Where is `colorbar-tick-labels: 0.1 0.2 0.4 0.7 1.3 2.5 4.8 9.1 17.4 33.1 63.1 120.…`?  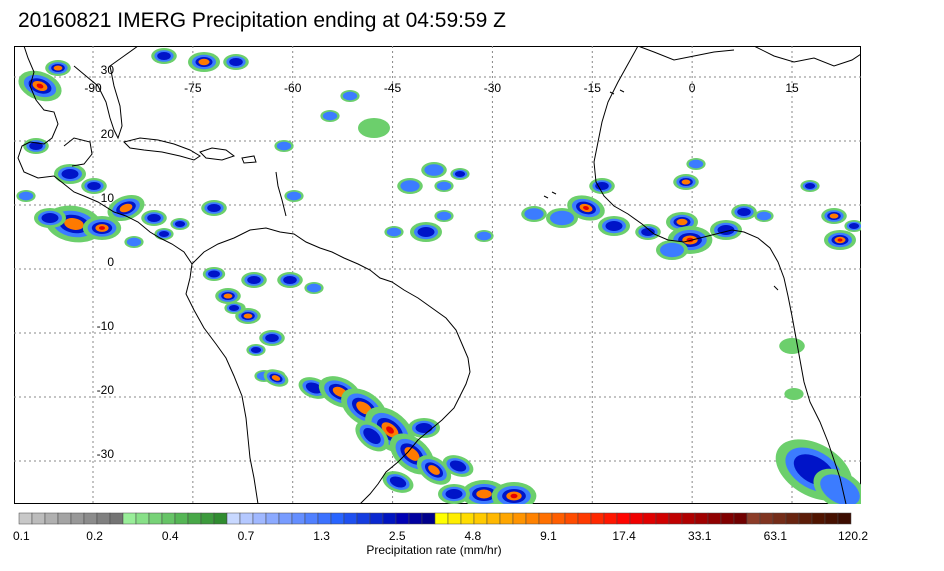
colorbar-tick-labels: 0.1 0.2 0.4 0.7 1.3 2.5 4.8 9.1 17.4 33.1 63.1 120.… is located at coordinates (440, 536).